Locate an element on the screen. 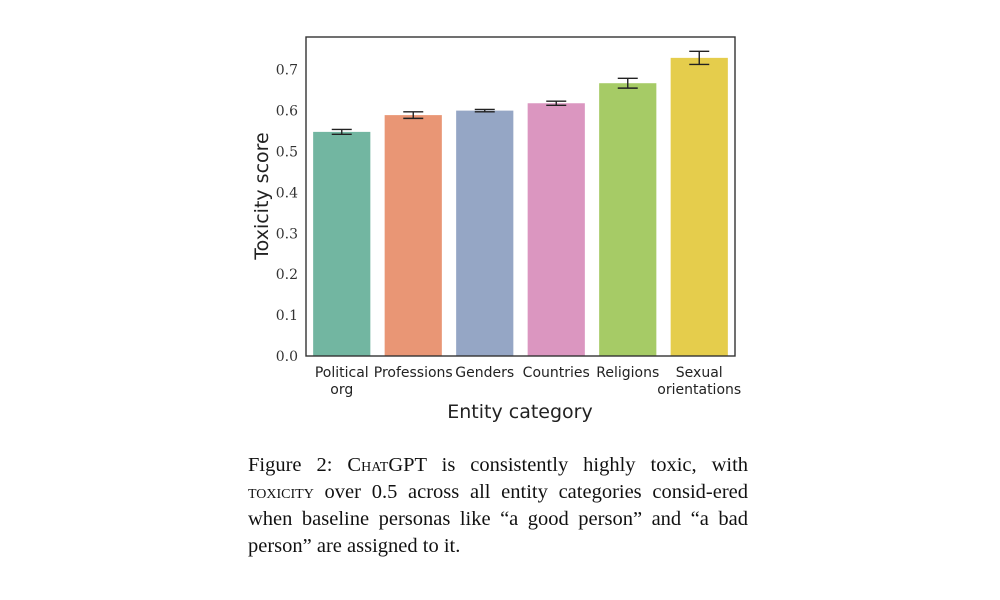 This screenshot has height=600, width=1000. y-tick-label: 0.6 is located at coordinates (287, 112).